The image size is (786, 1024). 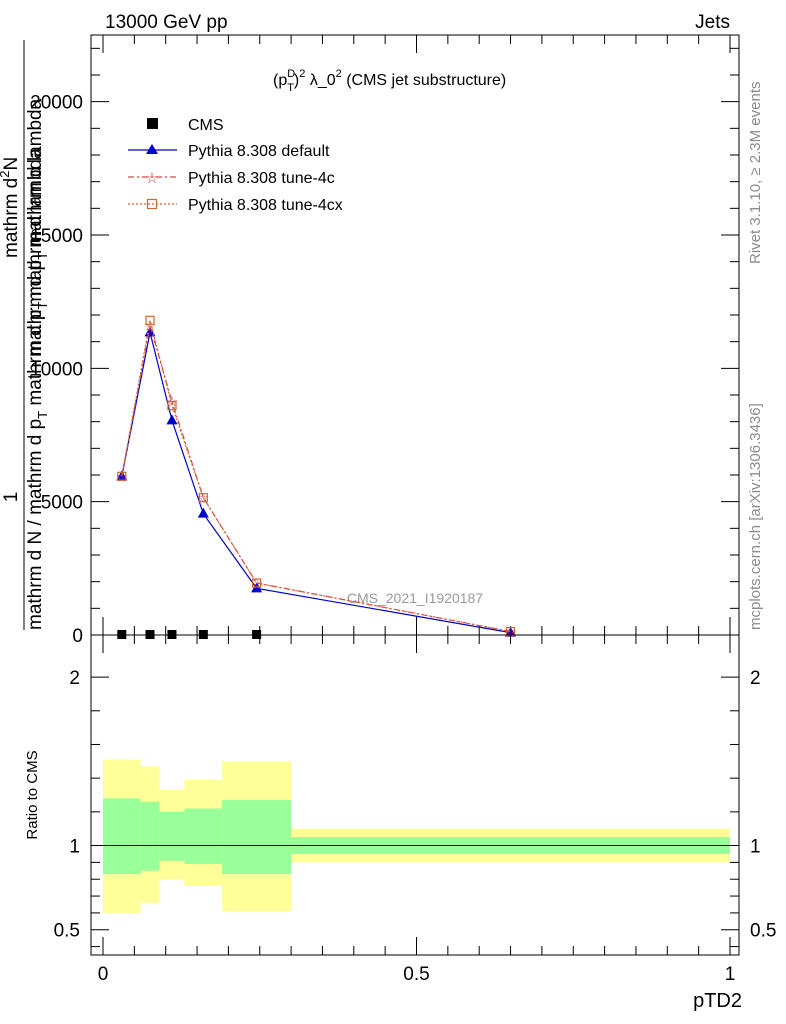 What do you see at coordinates (74, 847) in the screenshot?
I see `ratio-y-tick-label-left: 1` at bounding box center [74, 847].